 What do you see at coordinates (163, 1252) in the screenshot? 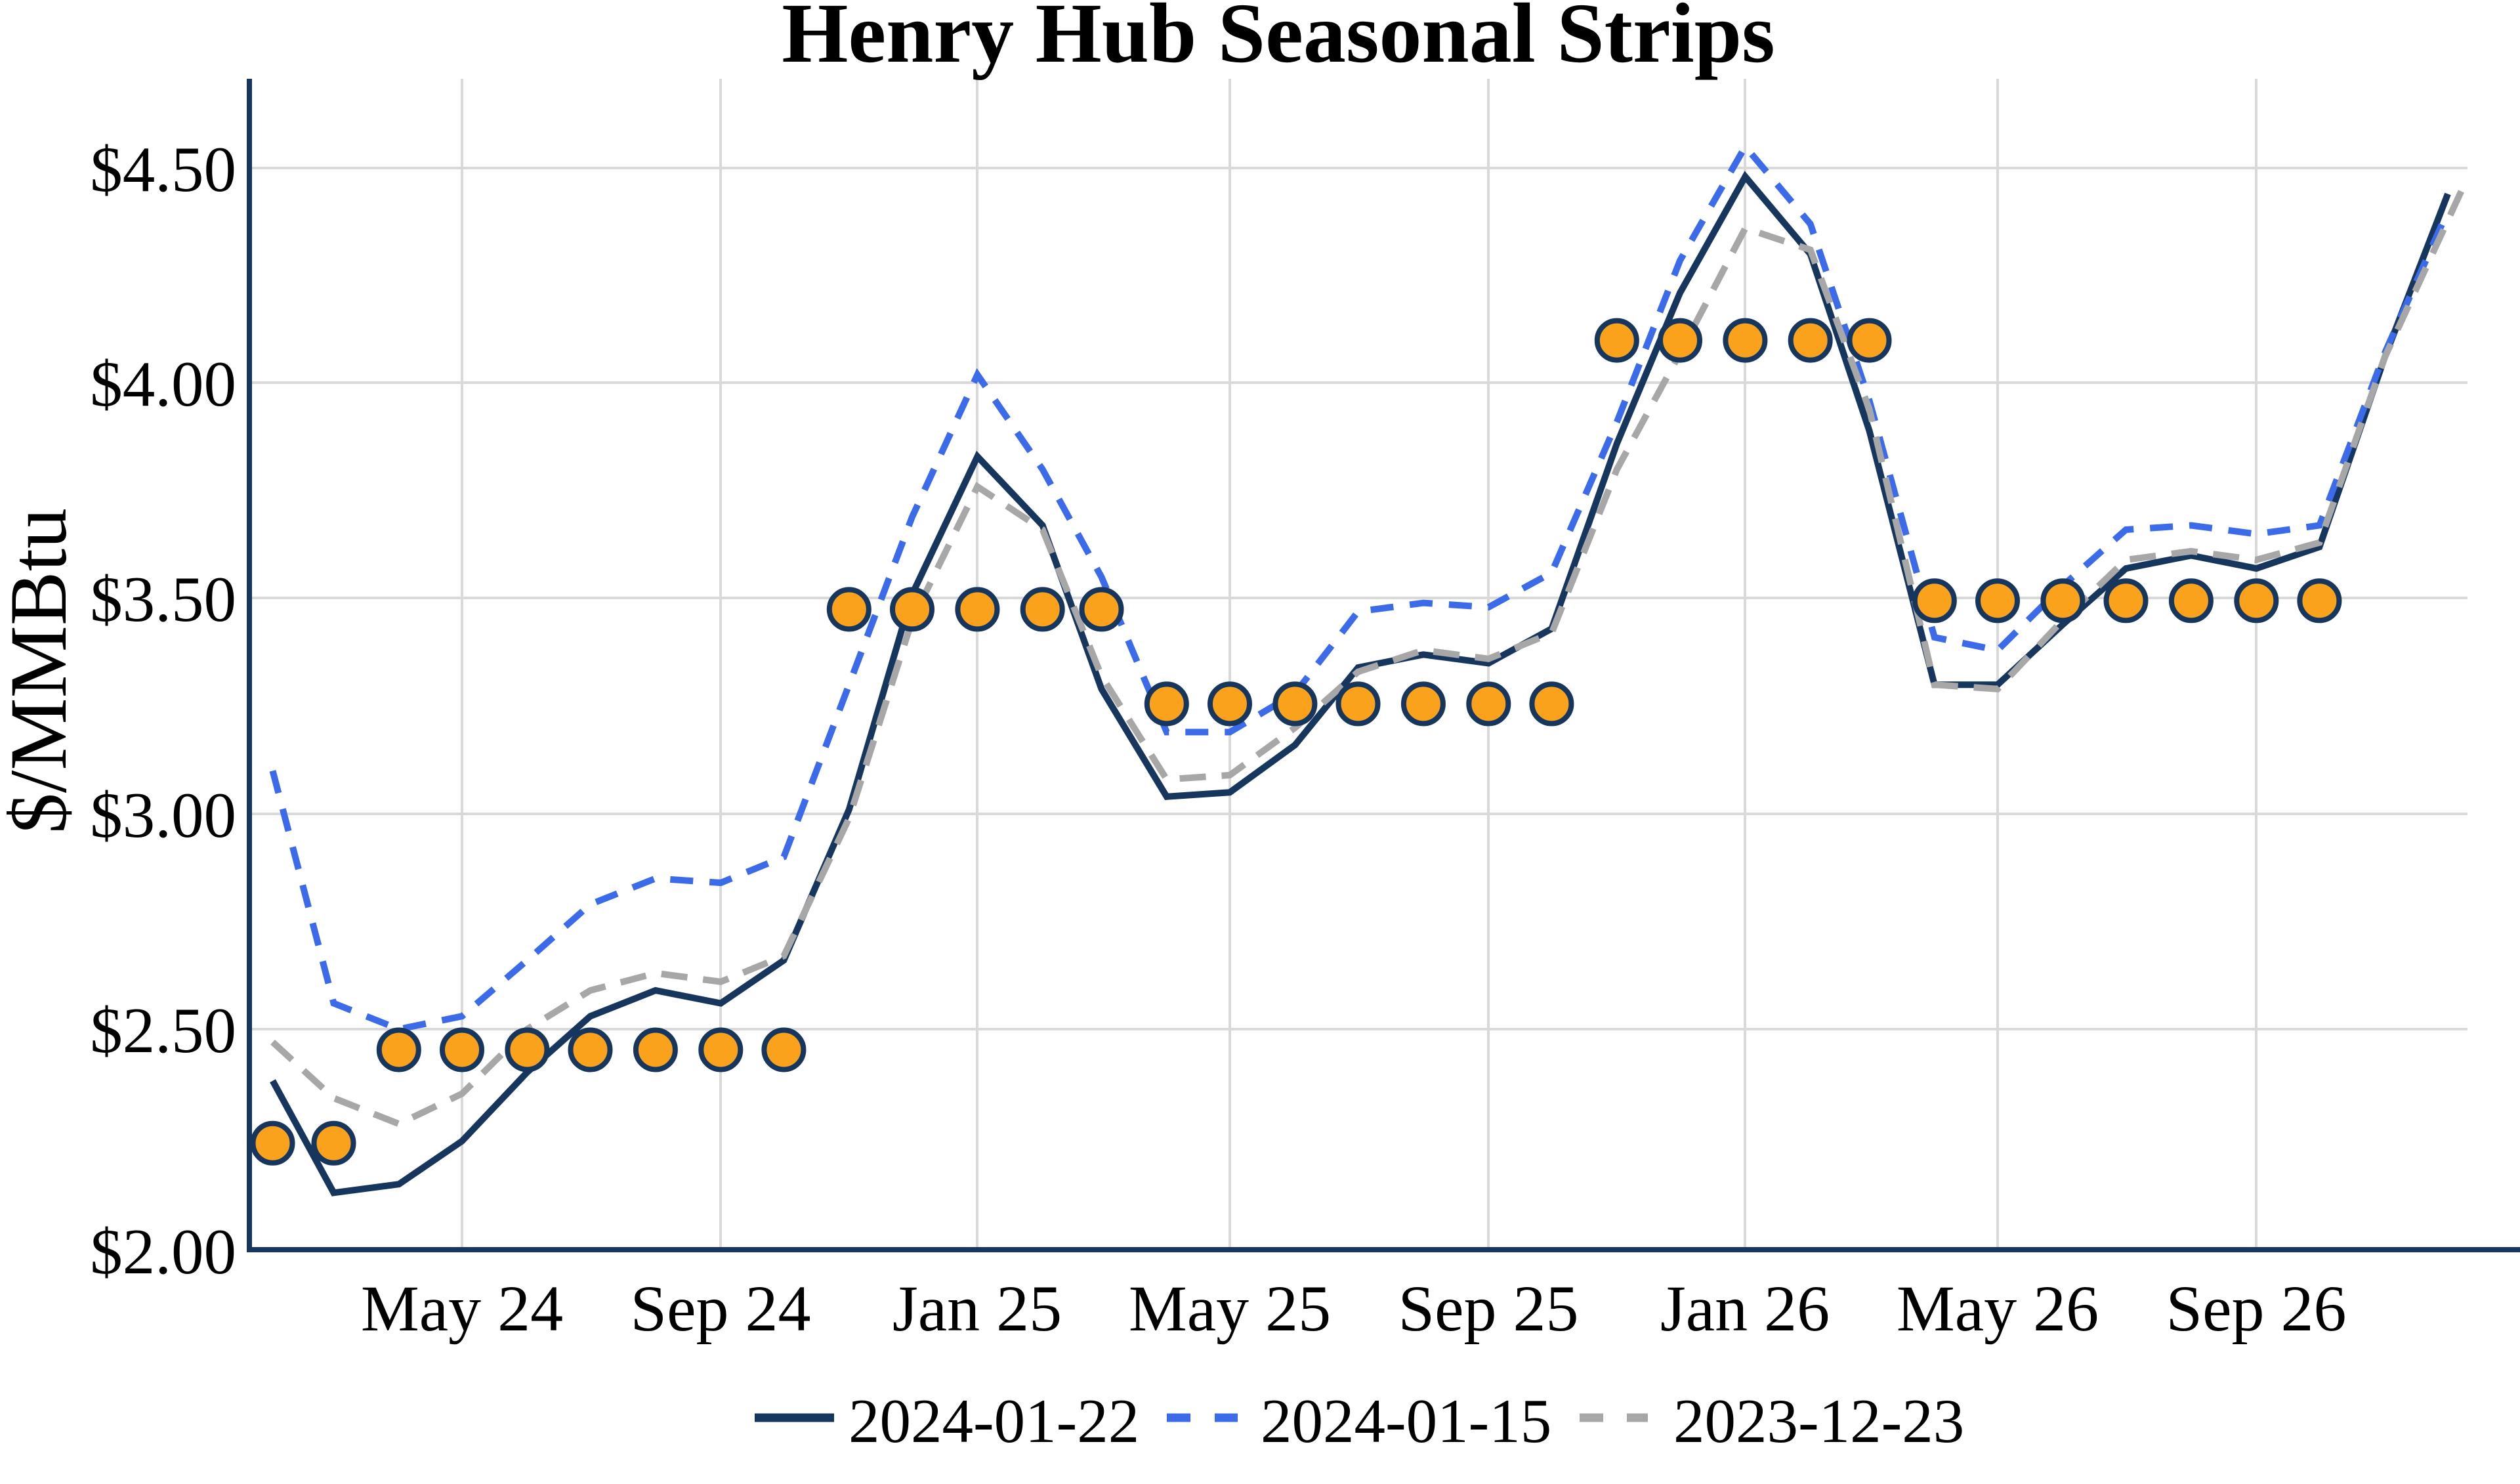
I see `svg-text: $2.00` at bounding box center [163, 1252].